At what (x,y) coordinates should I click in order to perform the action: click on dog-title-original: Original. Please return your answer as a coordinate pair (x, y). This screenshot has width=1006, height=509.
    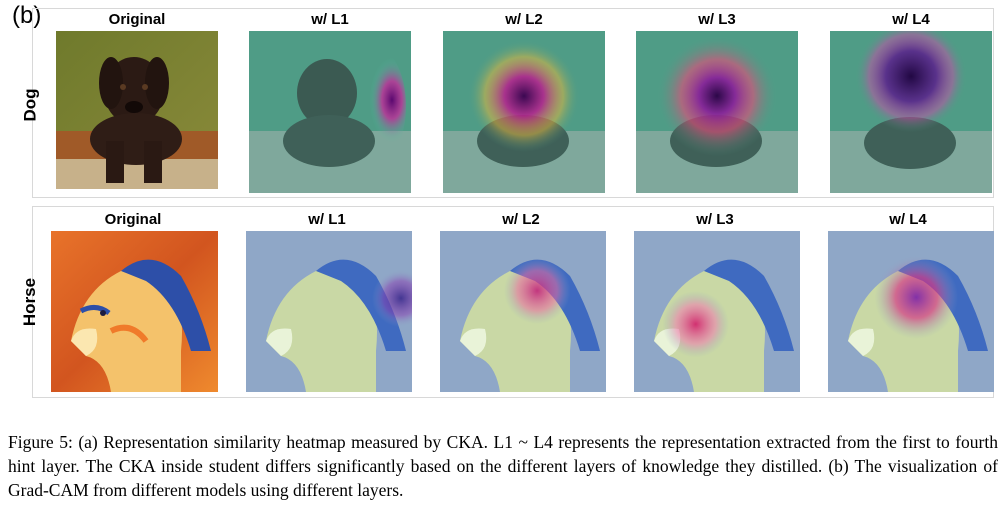
    Looking at the image, I should click on (137, 19).